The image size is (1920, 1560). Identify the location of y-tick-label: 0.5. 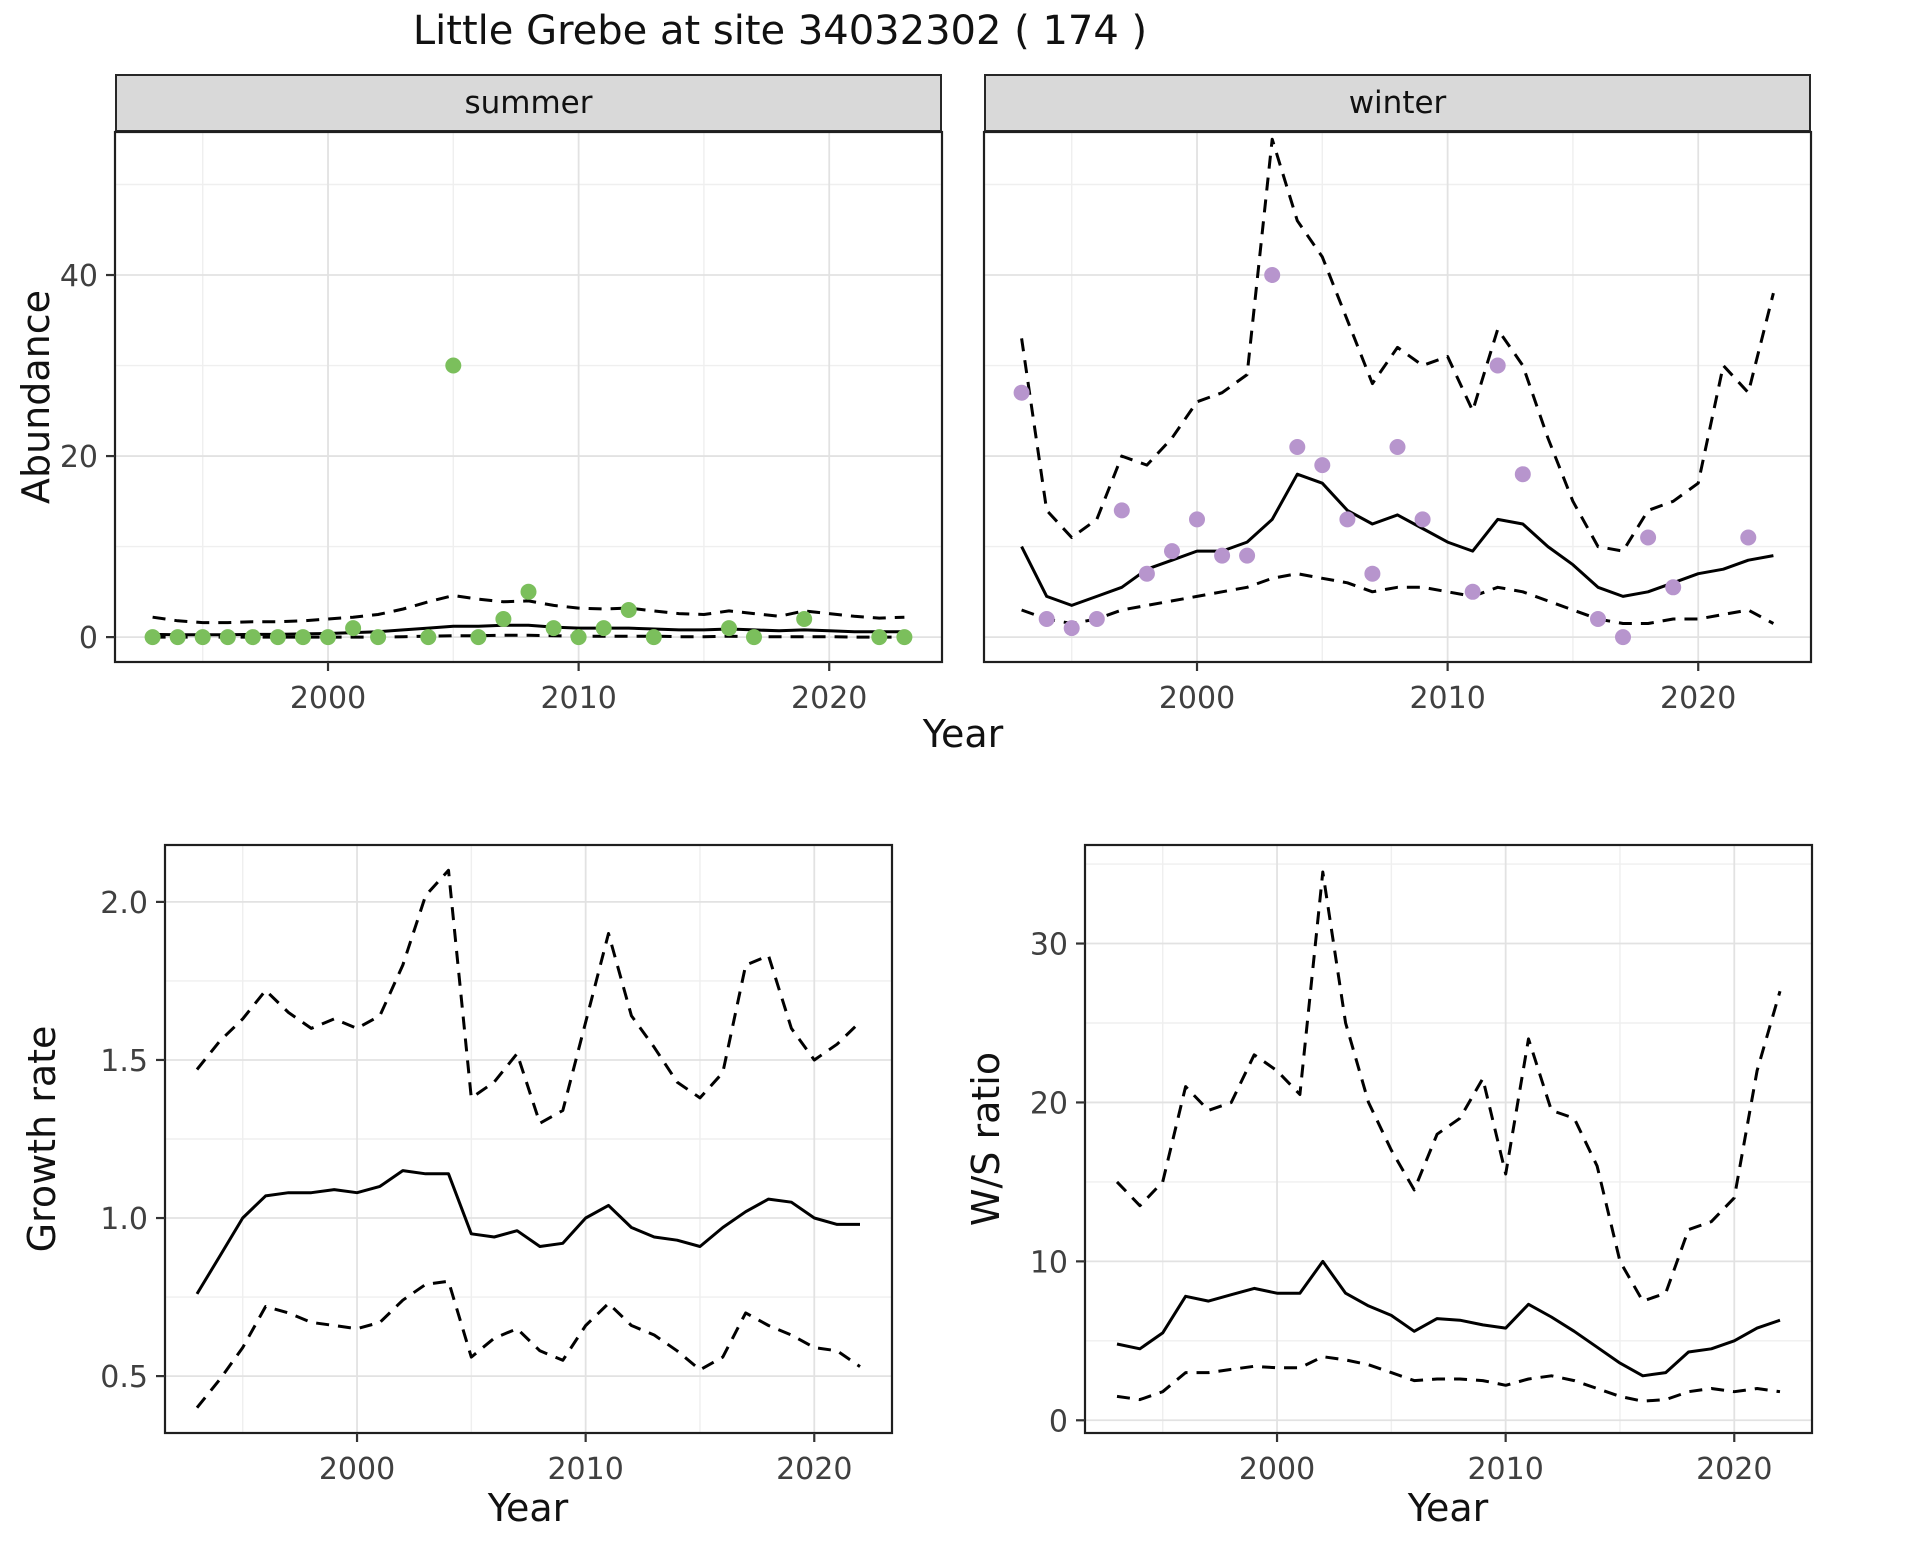
(124, 1377).